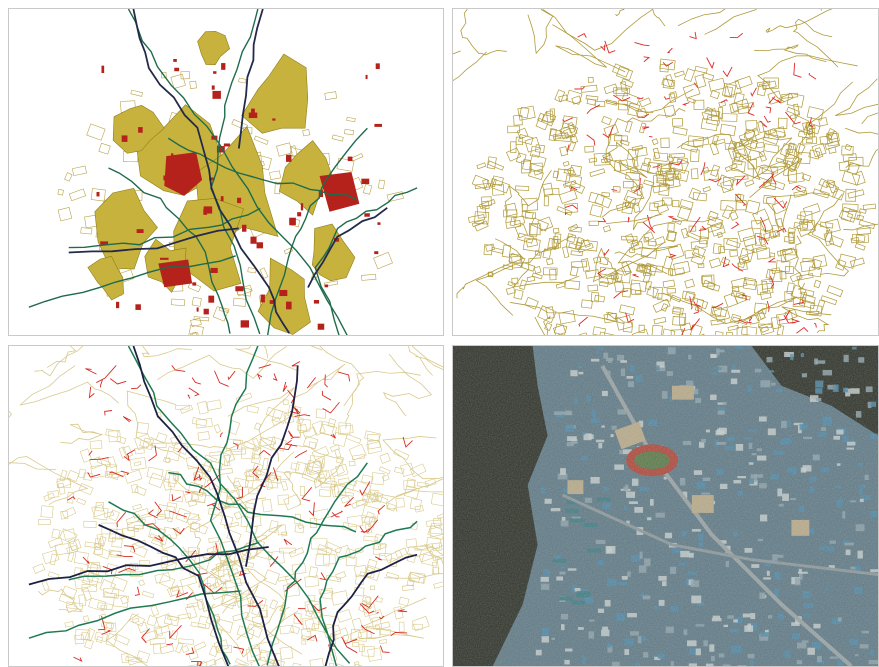 The height and width of the screenshot is (667, 879). I want to click on road-line, so click(211, 171).